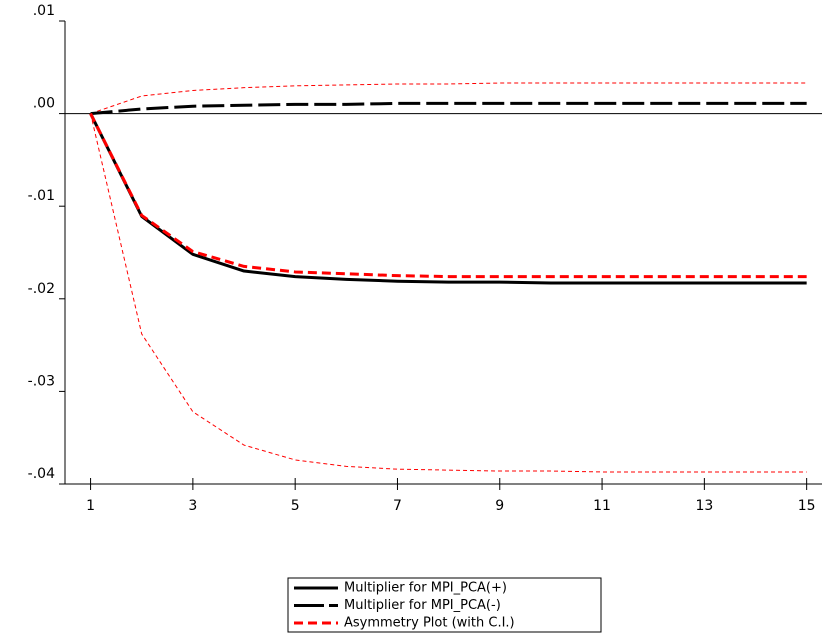 The width and height of the screenshot is (835, 635). What do you see at coordinates (41, 474) in the screenshot?
I see `y-tick-label: -.04` at bounding box center [41, 474].